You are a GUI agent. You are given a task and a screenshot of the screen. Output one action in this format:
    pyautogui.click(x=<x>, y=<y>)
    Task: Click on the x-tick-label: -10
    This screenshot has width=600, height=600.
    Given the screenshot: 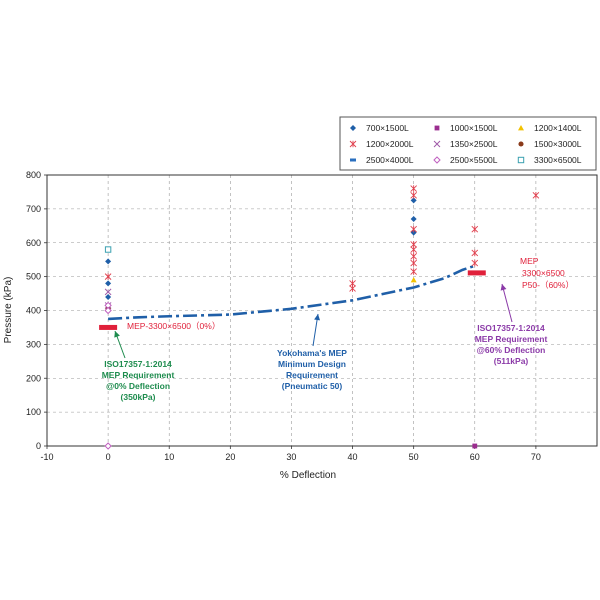 What is the action you would take?
    pyautogui.click(x=46, y=457)
    